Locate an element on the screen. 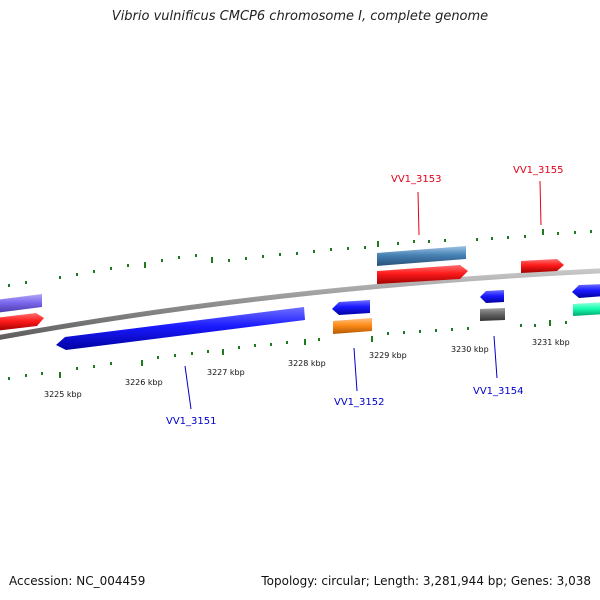  outer-tick-track is located at coordinates (300, 258).